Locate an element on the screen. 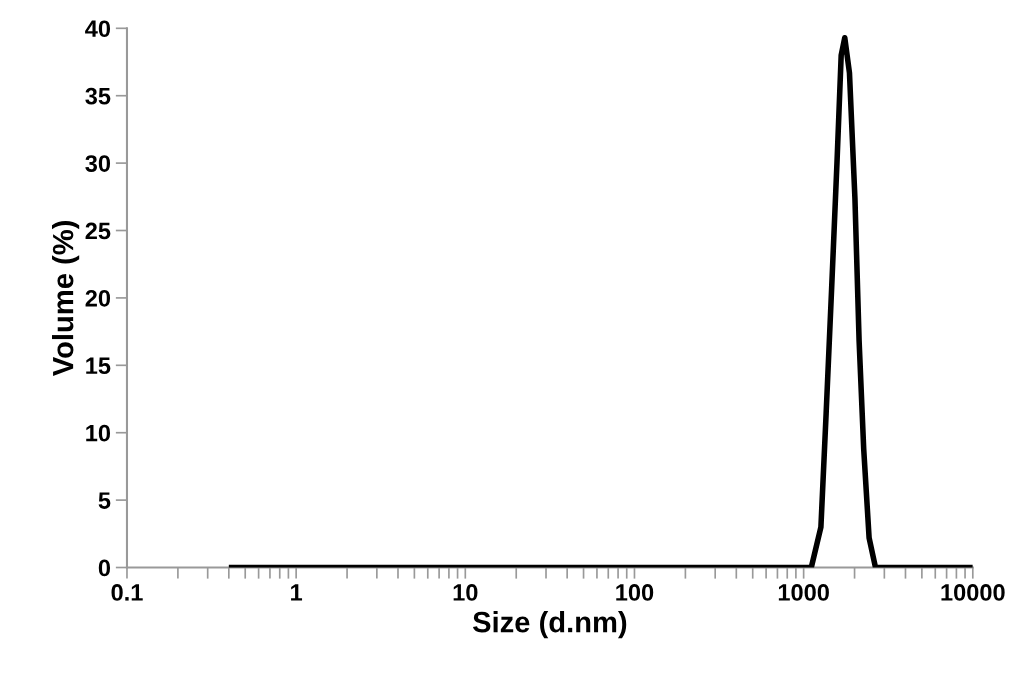 This screenshot has height=674, width=1024. y-axis-title: Volume (%) is located at coordinates (66, 299).